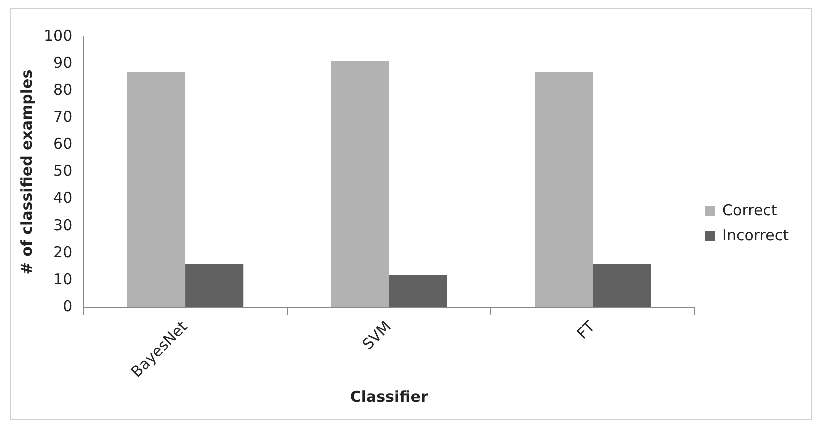  Describe the element at coordinates (63, 279) in the screenshot. I see `y-tick-label: 10` at that location.